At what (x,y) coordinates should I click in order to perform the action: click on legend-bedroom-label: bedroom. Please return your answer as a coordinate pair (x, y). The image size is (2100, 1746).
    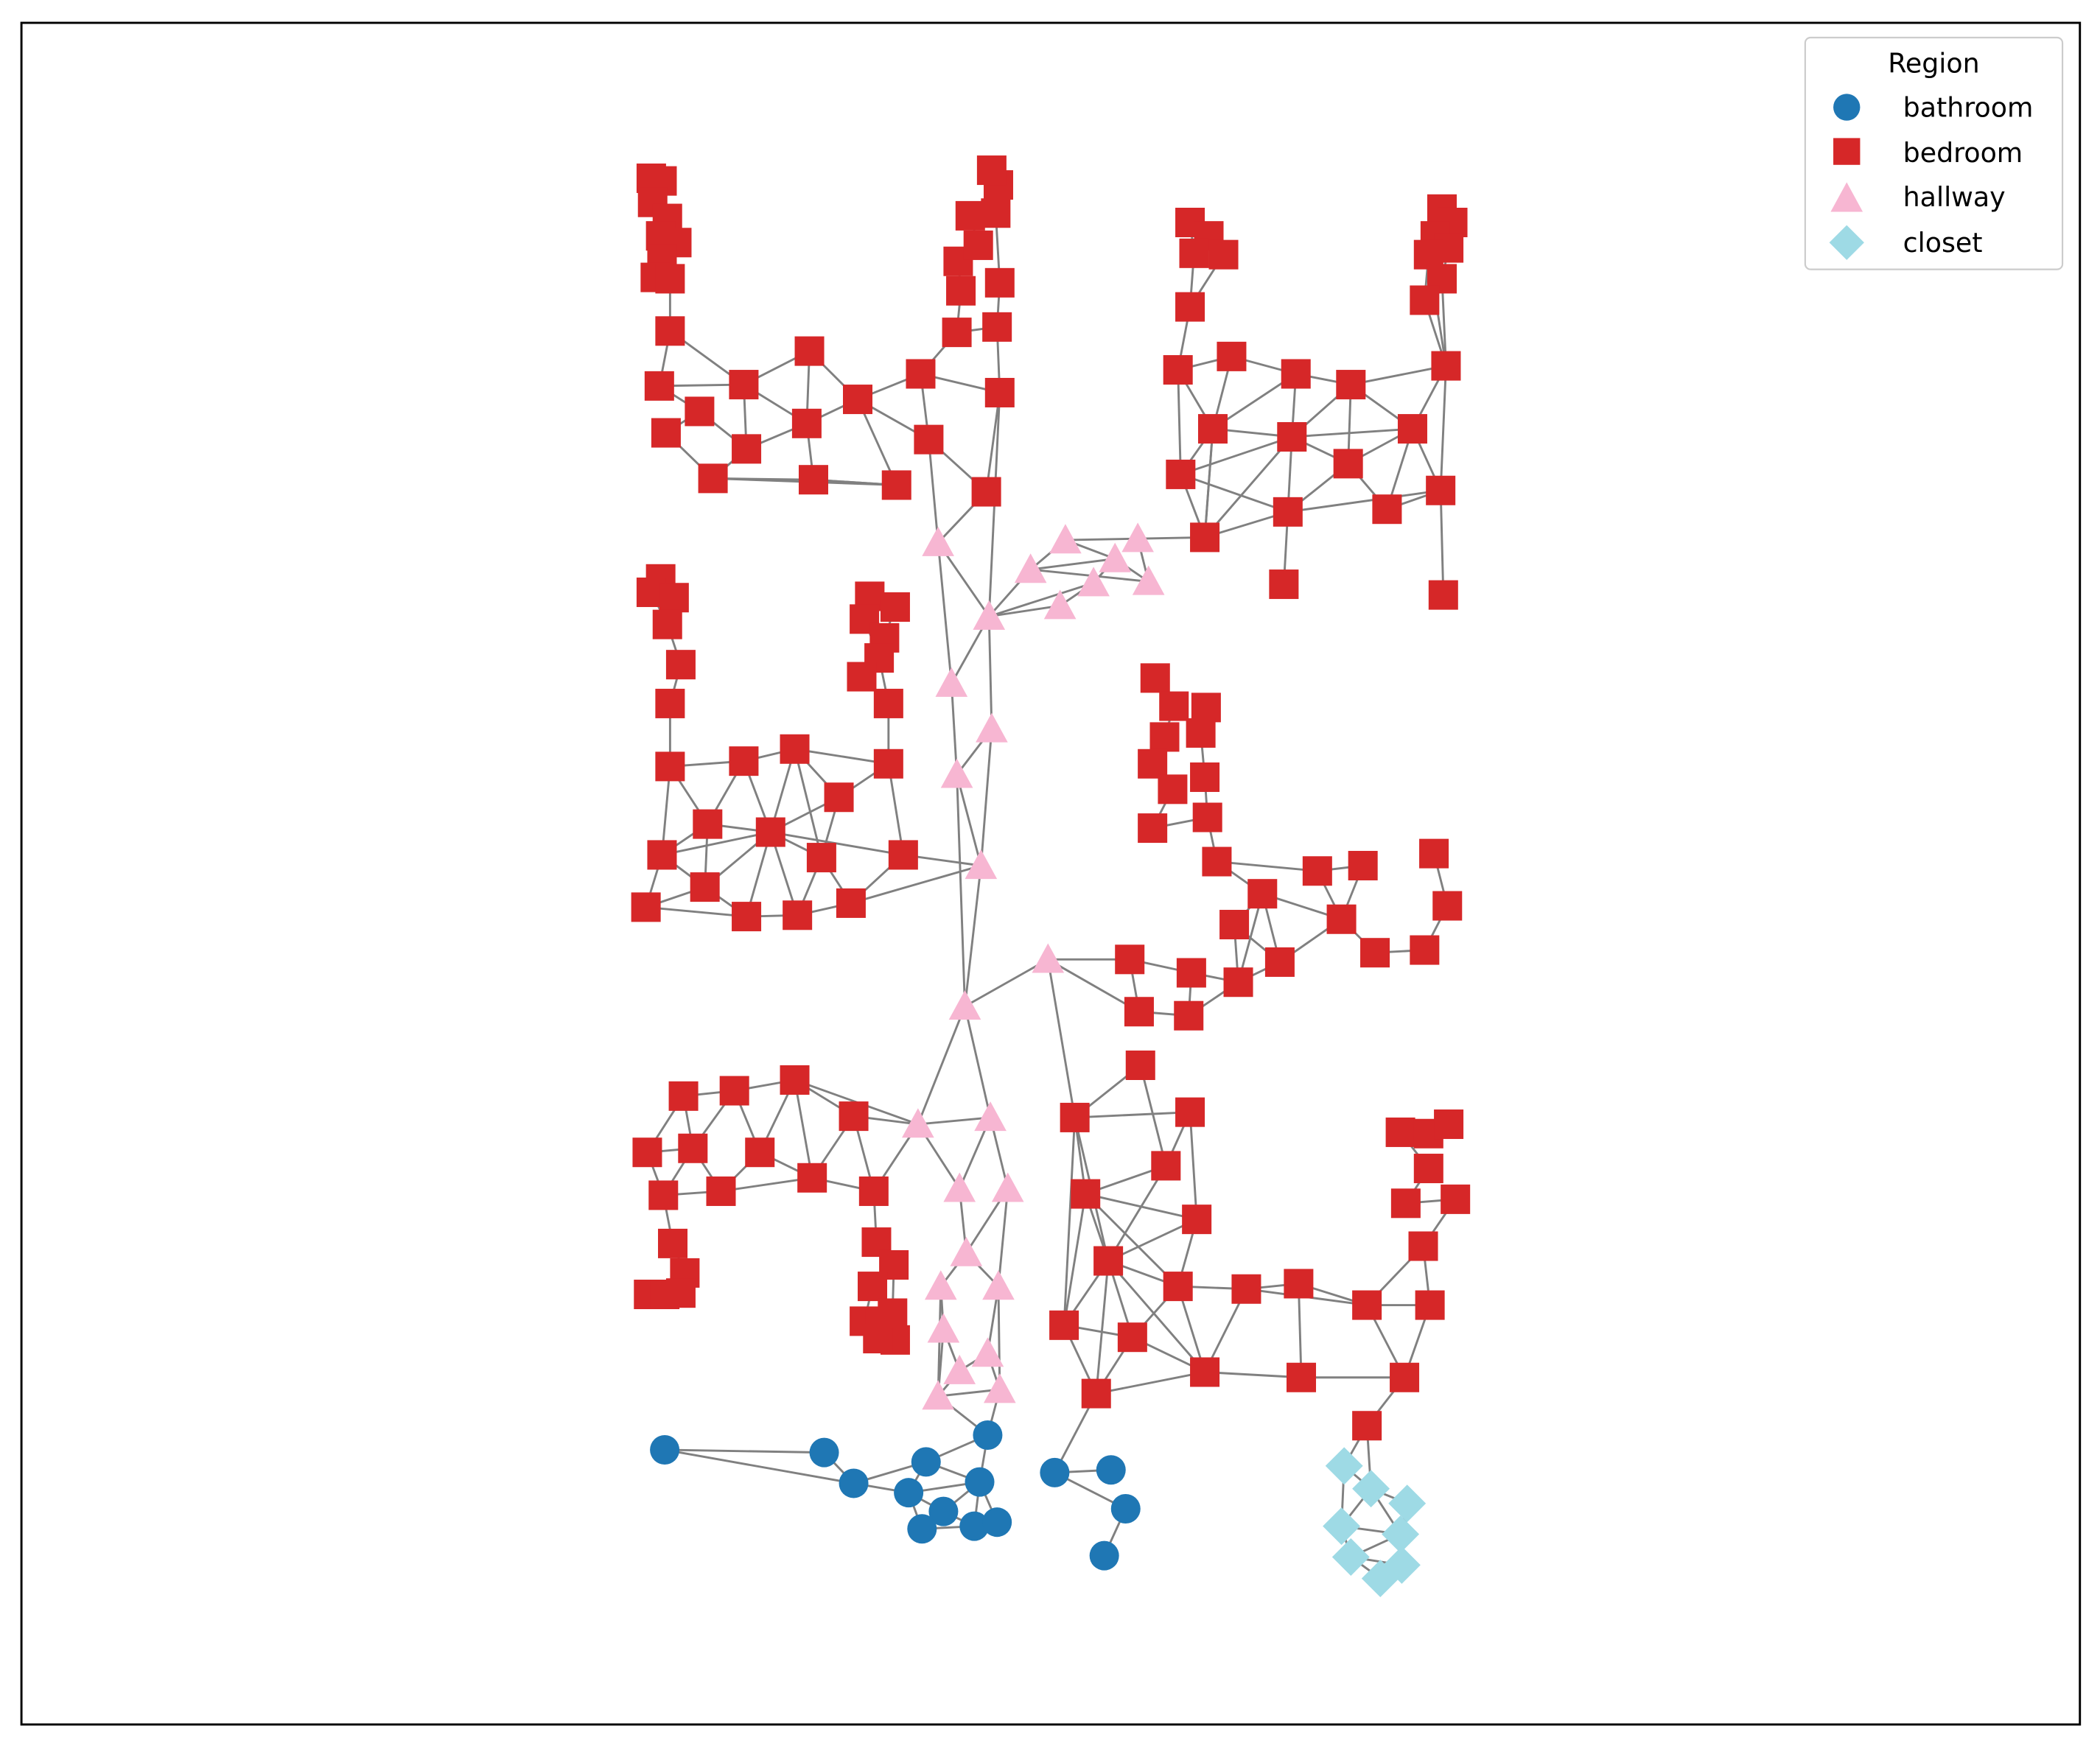
    Looking at the image, I should click on (1963, 153).